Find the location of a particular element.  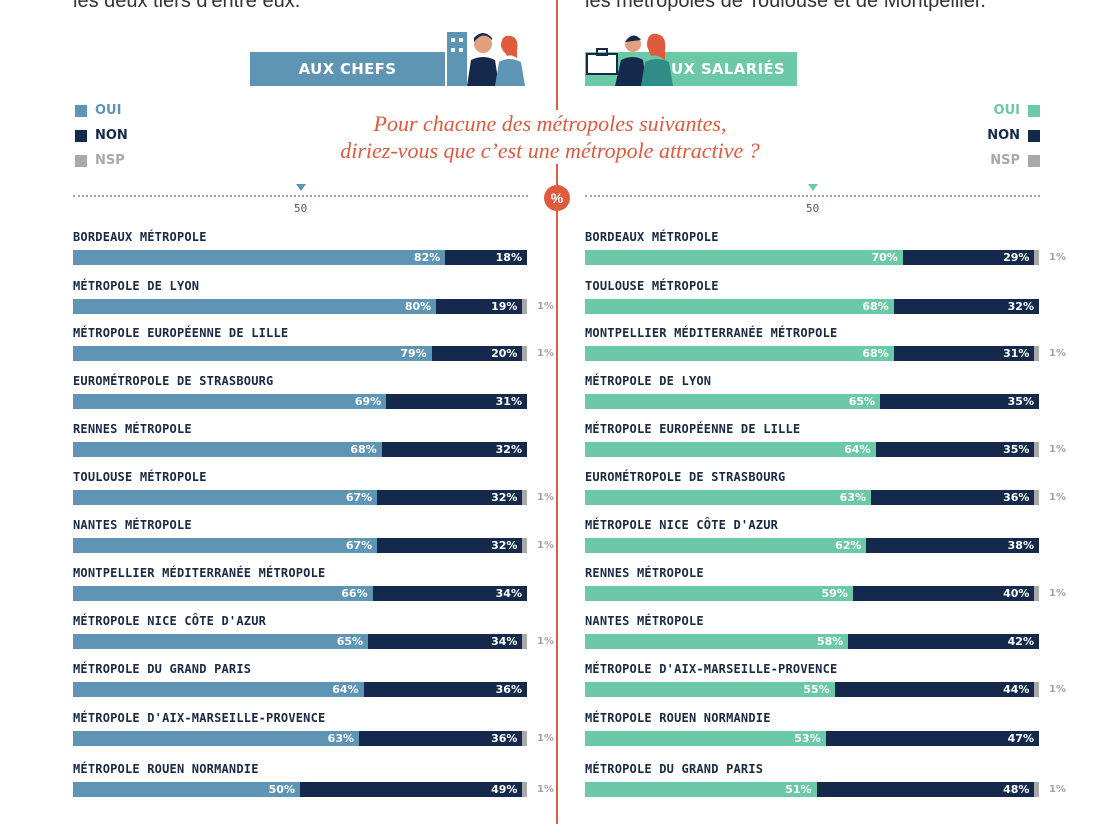

bar-row-montpellier-mediterranee-metropole: MONTPELLIER MÉDITERRANÉE MÉTROPOLE 66% 34% is located at coordinates (300, 582).